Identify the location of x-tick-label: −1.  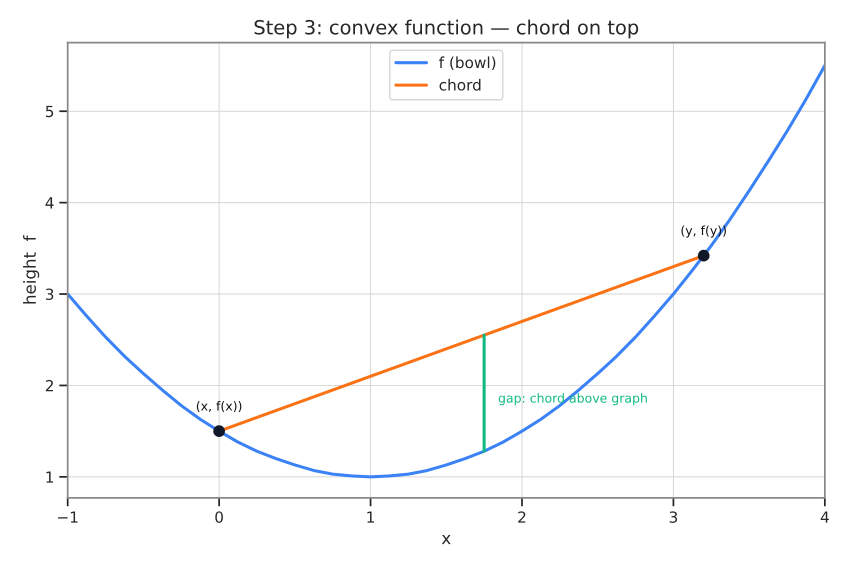
(68, 517).